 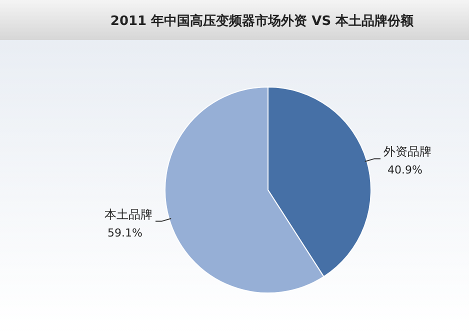 What do you see at coordinates (404, 170) in the screenshot?
I see `data-label: 40.9%` at bounding box center [404, 170].